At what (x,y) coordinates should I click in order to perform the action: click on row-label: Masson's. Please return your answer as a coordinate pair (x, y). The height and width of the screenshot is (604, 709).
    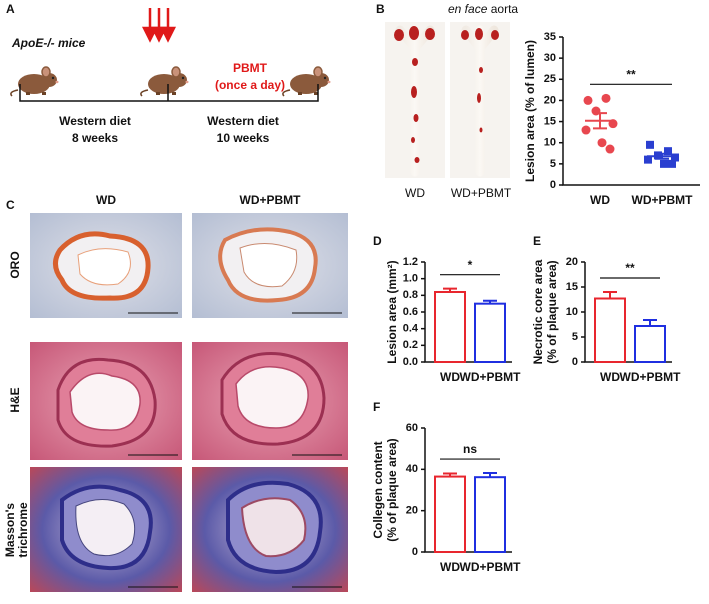
    Looking at the image, I should click on (10, 530).